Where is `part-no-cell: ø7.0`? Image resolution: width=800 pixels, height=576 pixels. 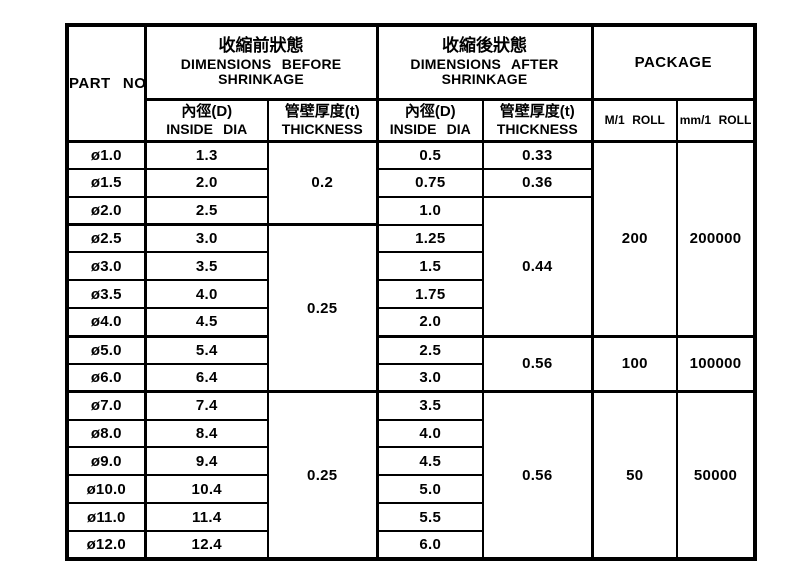 part-no-cell: ø7.0 is located at coordinates (106, 405).